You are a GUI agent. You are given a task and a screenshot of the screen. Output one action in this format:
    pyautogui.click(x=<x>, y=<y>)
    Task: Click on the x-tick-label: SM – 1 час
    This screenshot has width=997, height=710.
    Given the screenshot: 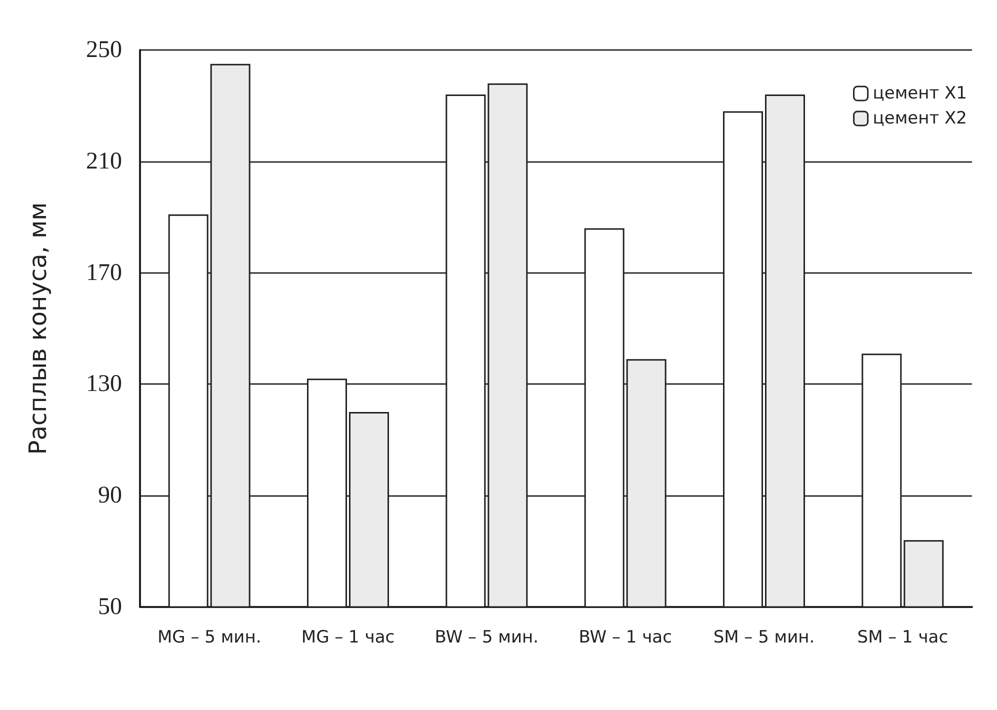 What is the action you would take?
    pyautogui.click(x=902, y=638)
    